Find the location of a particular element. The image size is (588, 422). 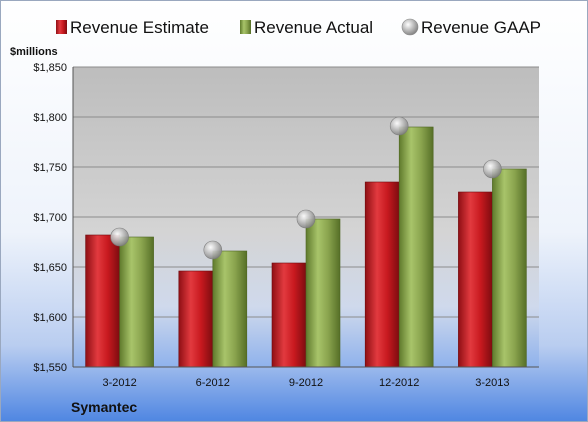

x-tick-labels: 3-2012 6-2012 9-2012 12-2012 3-2013 is located at coordinates (305, 383).